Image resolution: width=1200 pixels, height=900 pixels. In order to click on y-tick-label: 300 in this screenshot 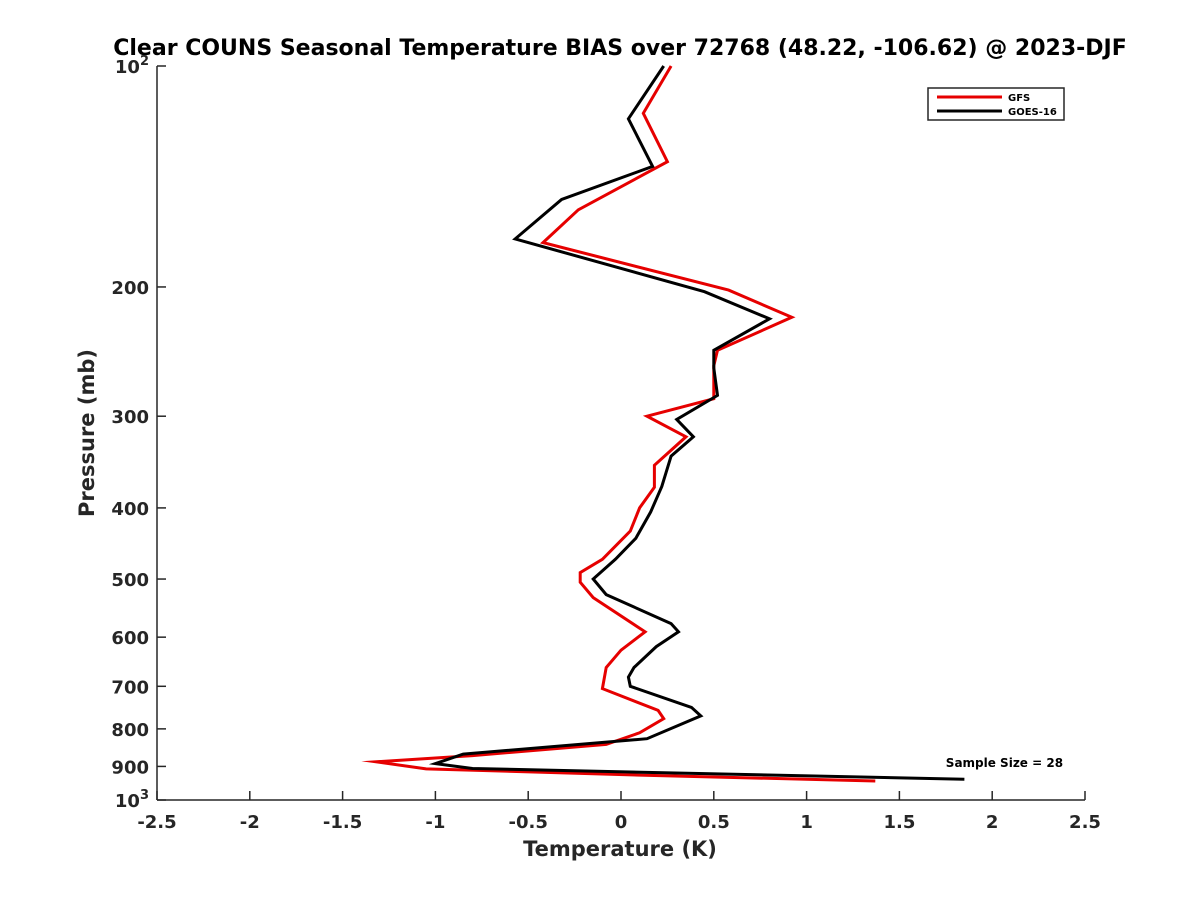, I will do `click(130, 417)`.